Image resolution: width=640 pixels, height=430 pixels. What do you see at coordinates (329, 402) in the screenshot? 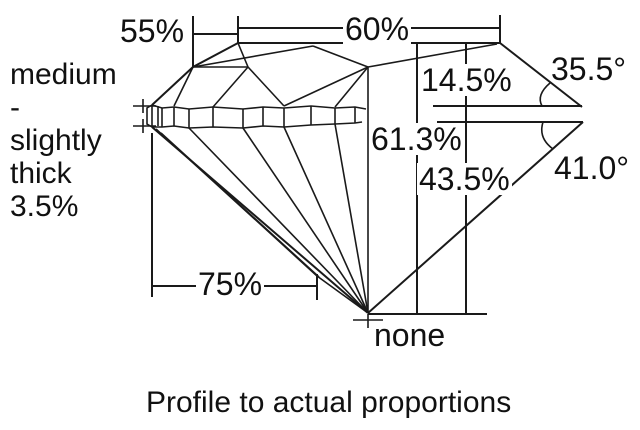
I see `diagram-caption: Profile to actual proportions` at bounding box center [329, 402].